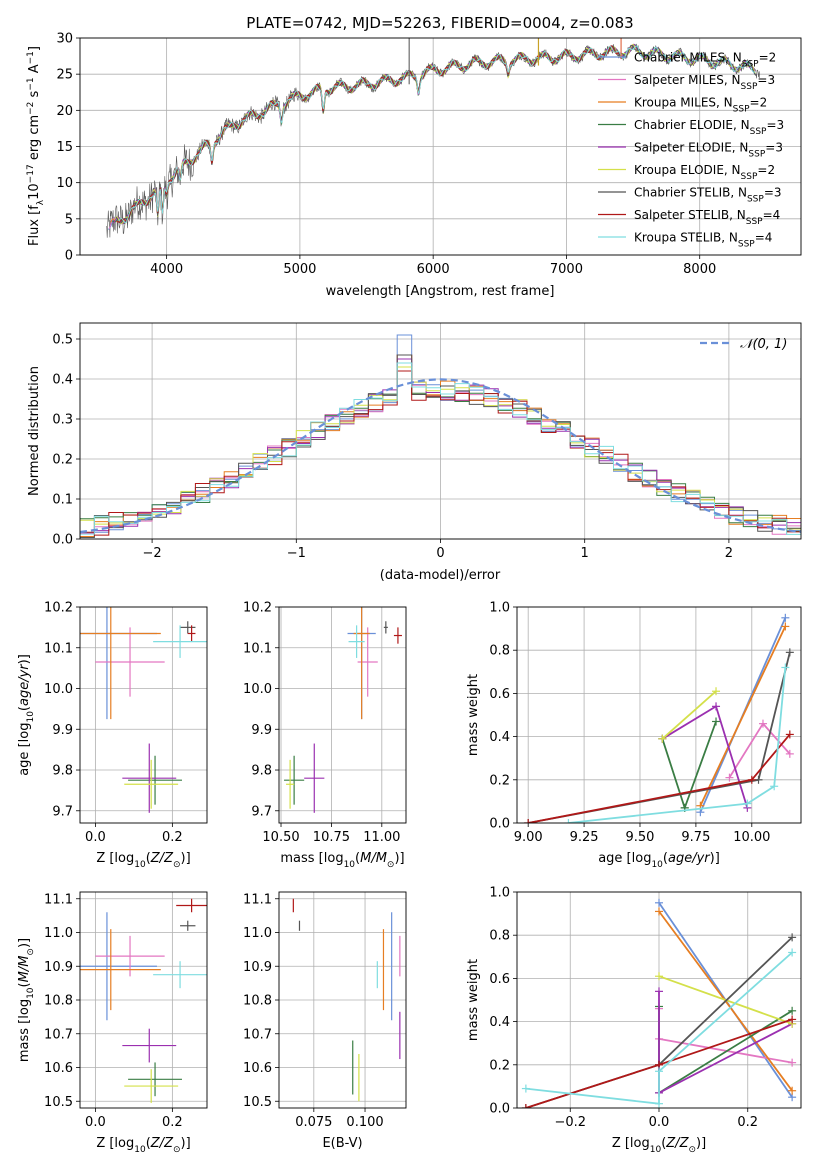 The width and height of the screenshot is (819, 1170). I want to click on x-axis-label: E(B-V), so click(342, 1143).